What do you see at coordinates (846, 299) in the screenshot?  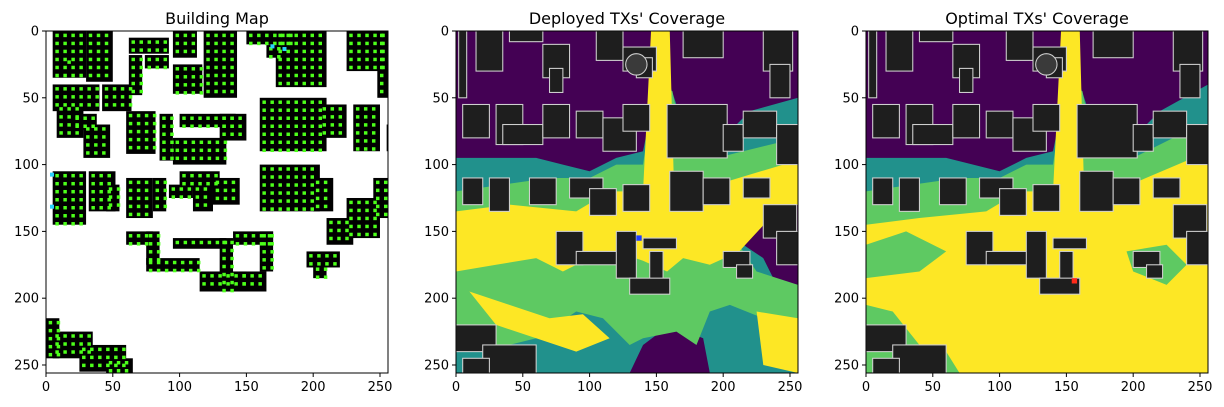 I see `y-tick-label: 200` at bounding box center [846, 299].